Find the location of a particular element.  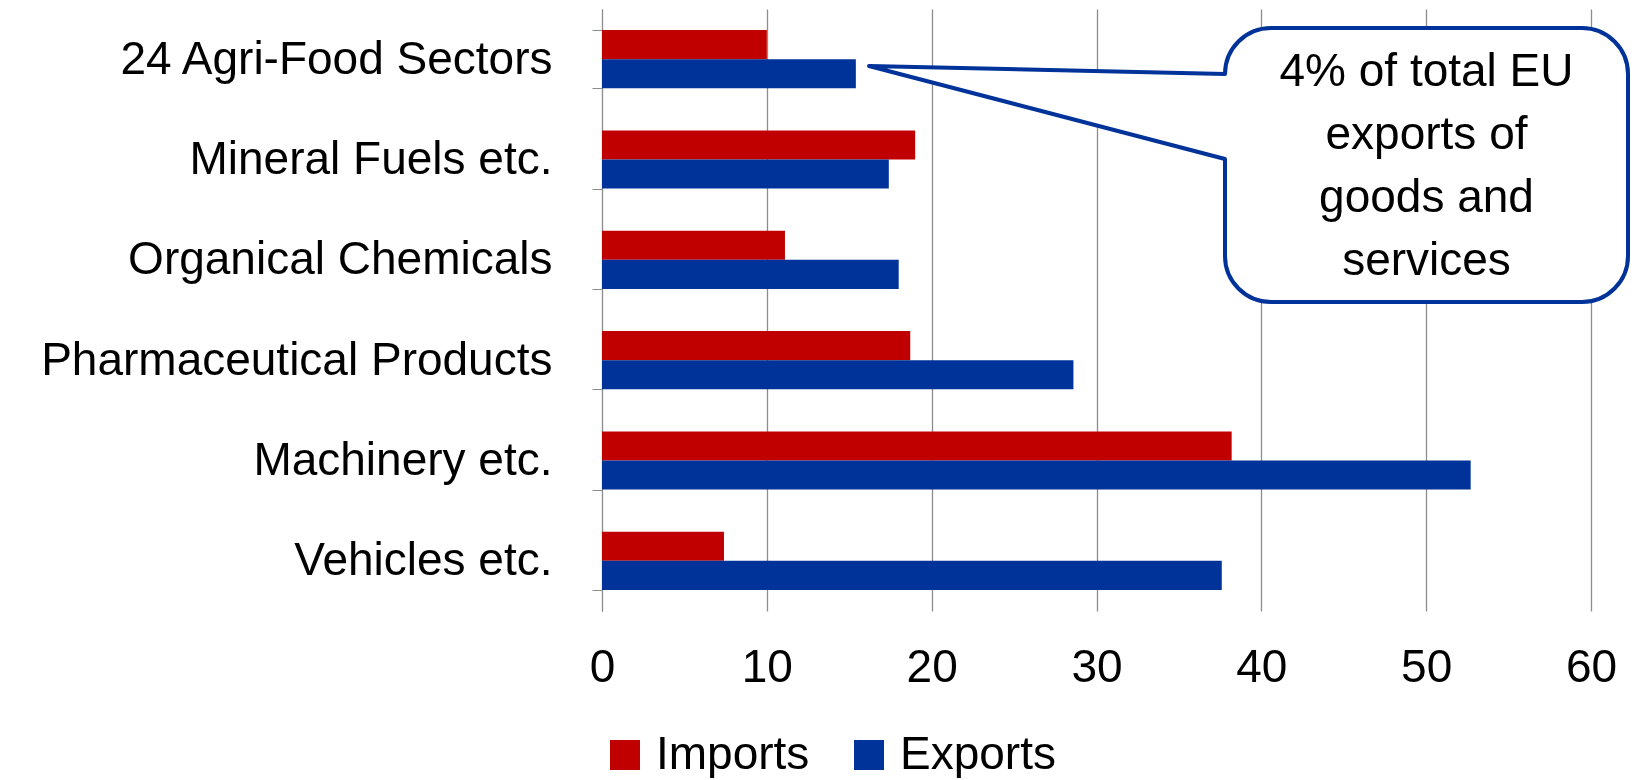

x-tick-label: 60 is located at coordinates (1591, 665).